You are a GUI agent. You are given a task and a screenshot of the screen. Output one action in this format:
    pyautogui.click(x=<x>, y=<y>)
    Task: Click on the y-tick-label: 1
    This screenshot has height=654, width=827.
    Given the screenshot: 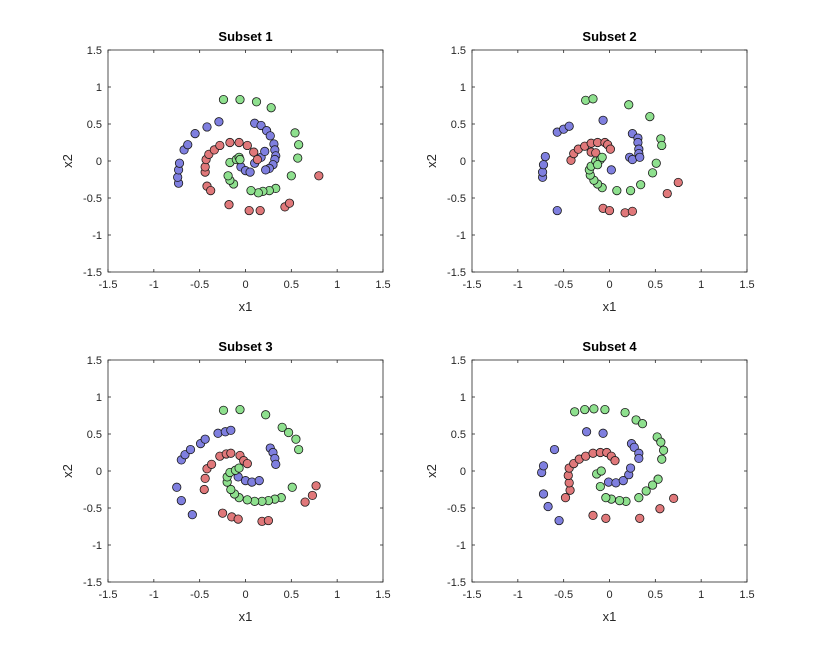 What is the action you would take?
    pyautogui.click(x=463, y=398)
    